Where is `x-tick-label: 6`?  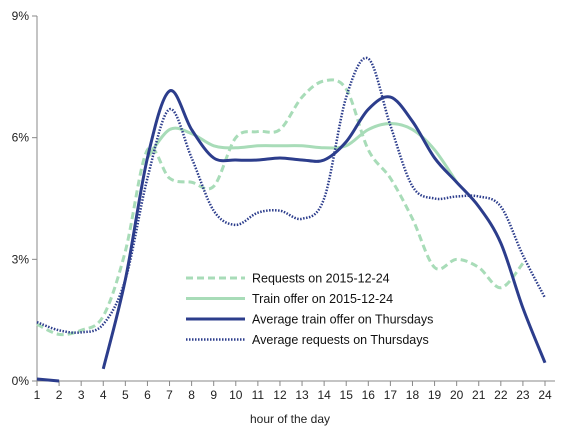 x-tick-label: 6 is located at coordinates (147, 395).